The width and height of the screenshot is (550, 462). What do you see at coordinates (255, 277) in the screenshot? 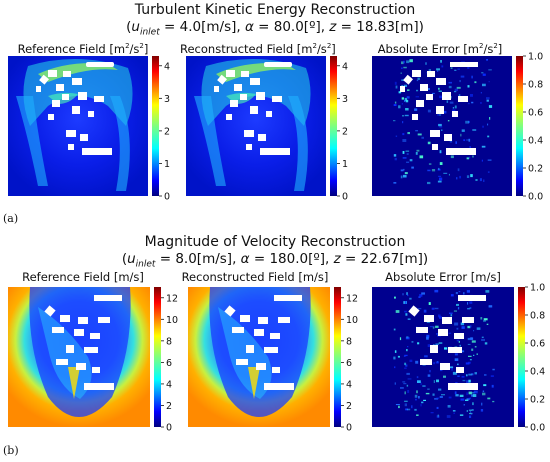
I see `plot-b2-title: Reconstructed Field [m/s]` at bounding box center [255, 277].